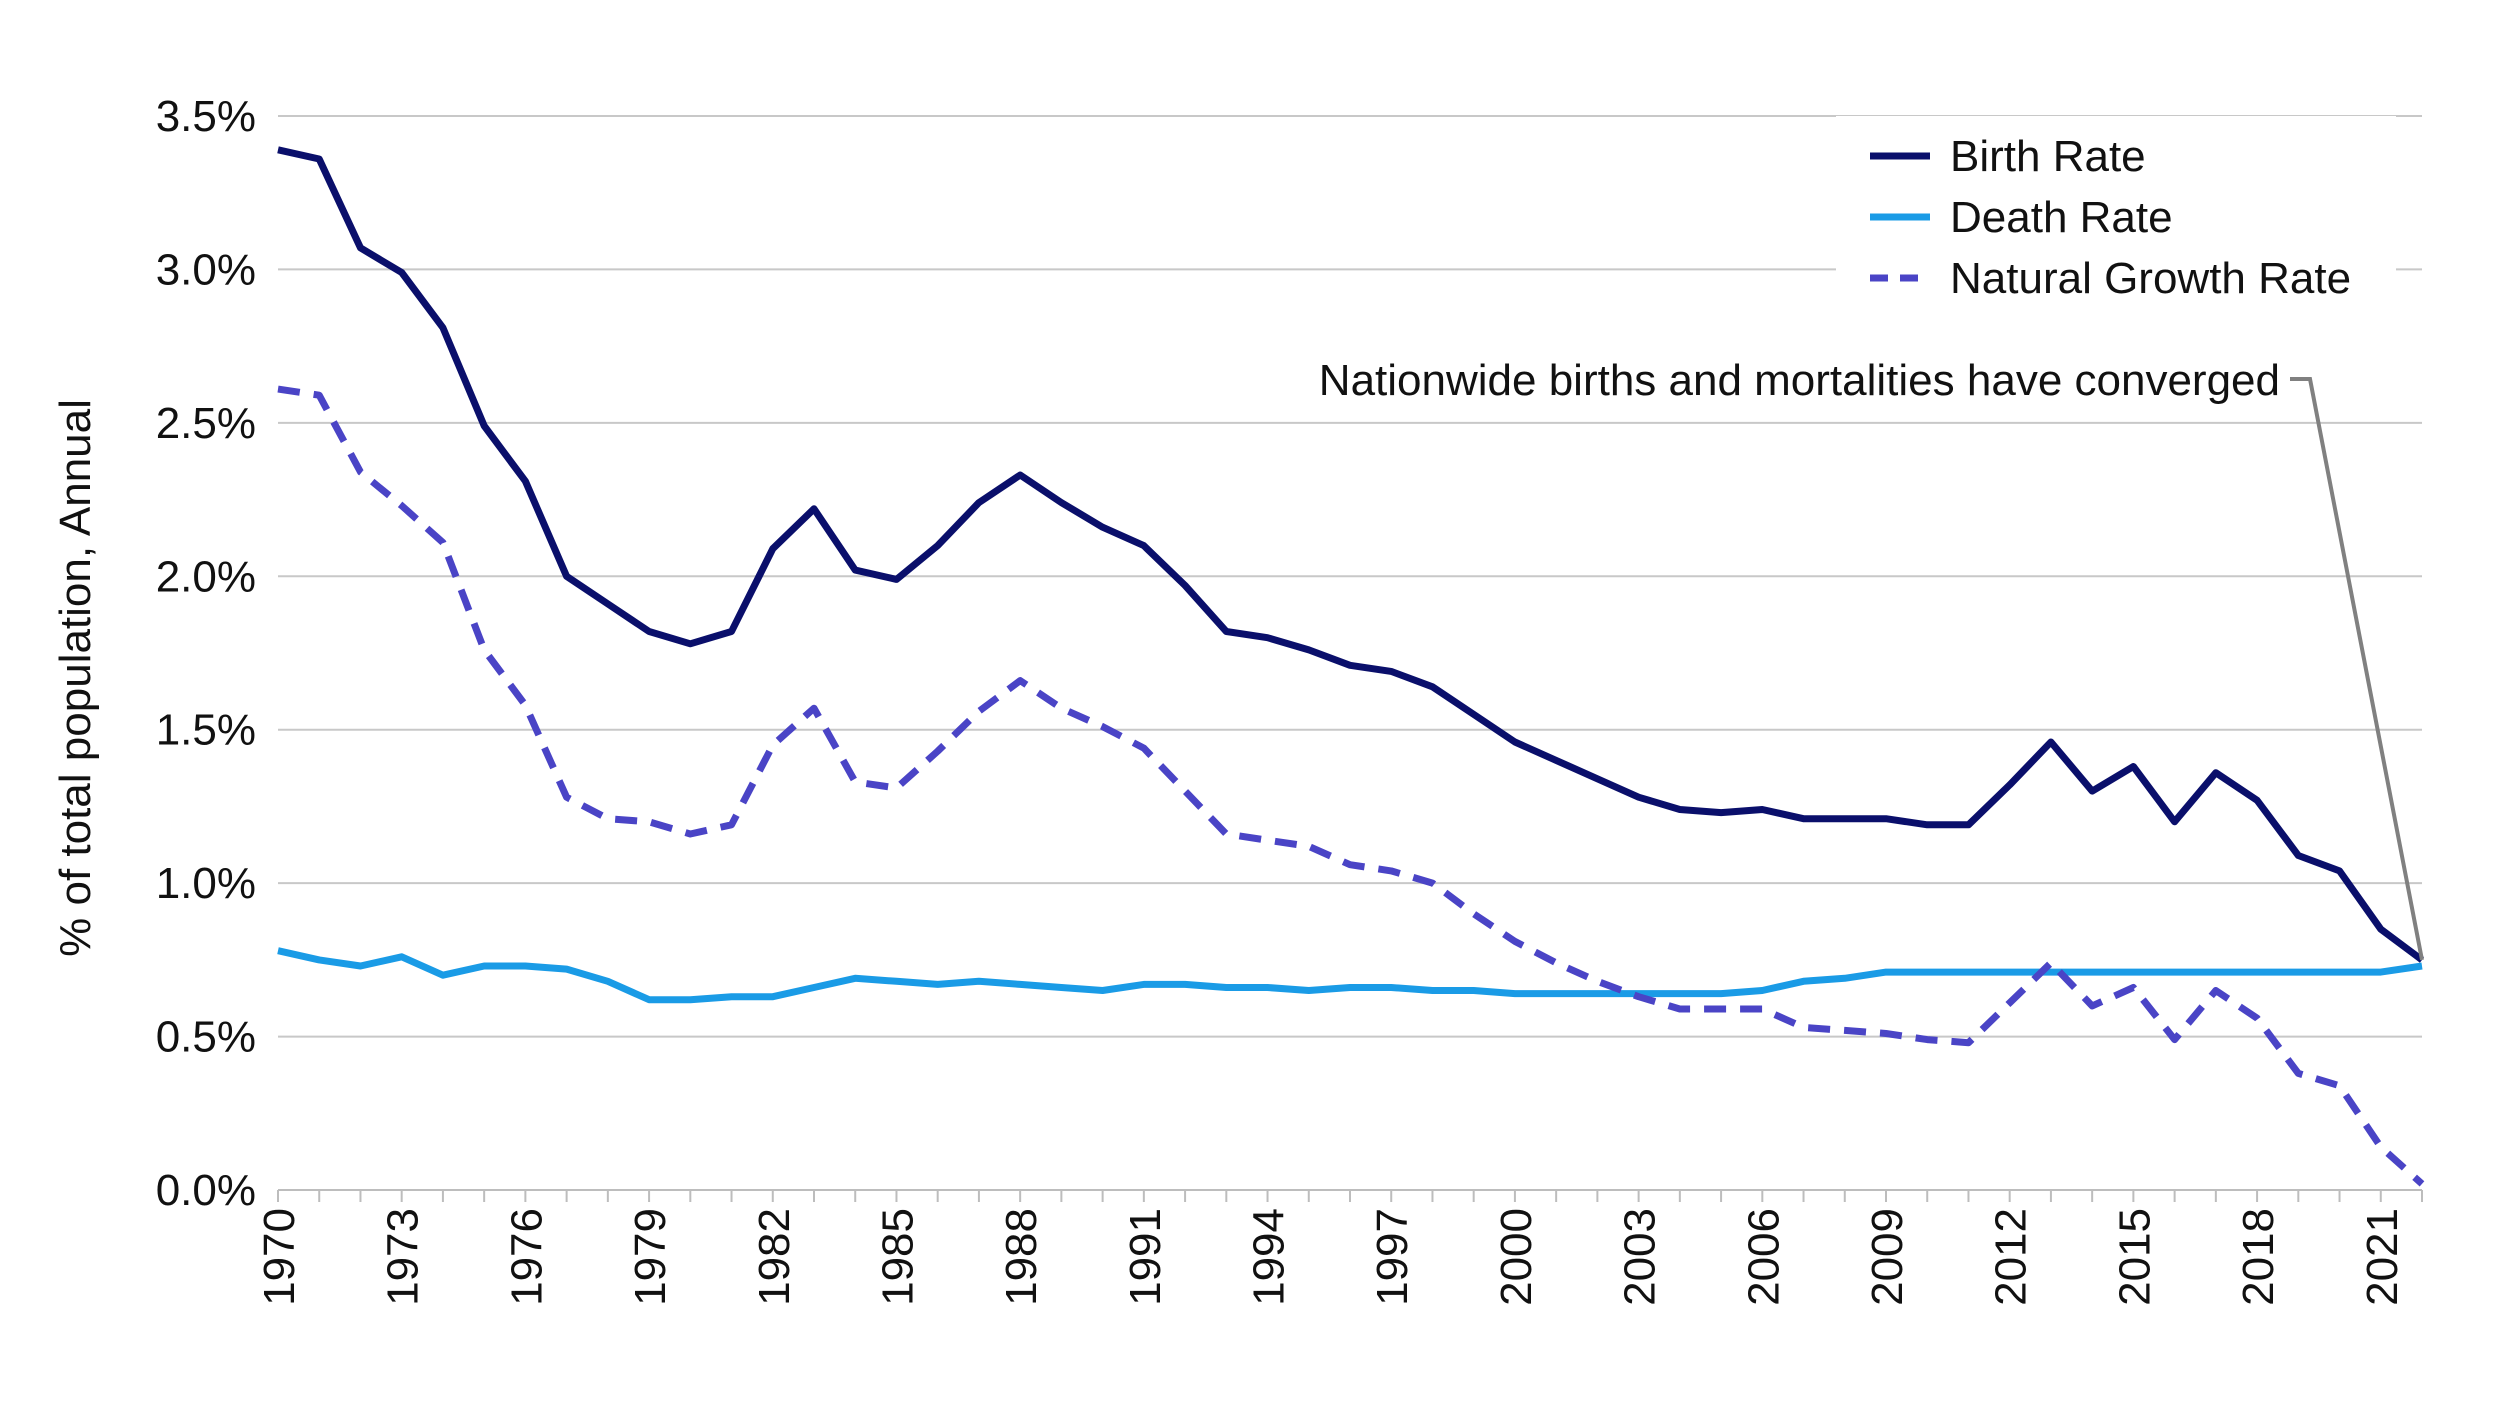  What do you see at coordinates (2048, 156) in the screenshot?
I see `legend-label: Birth Rate` at bounding box center [2048, 156].